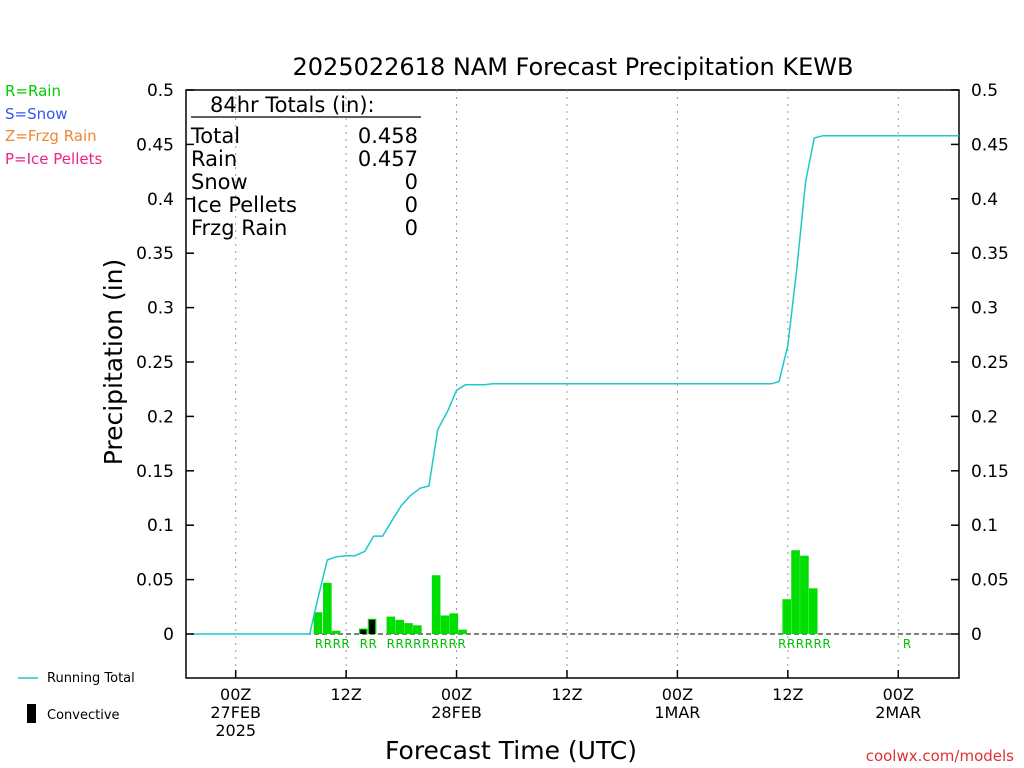 Image resolution: width=1024 pixels, height=768 pixels. I want to click on totals-label-ice-pellets: Ice Pellets, so click(244, 205).